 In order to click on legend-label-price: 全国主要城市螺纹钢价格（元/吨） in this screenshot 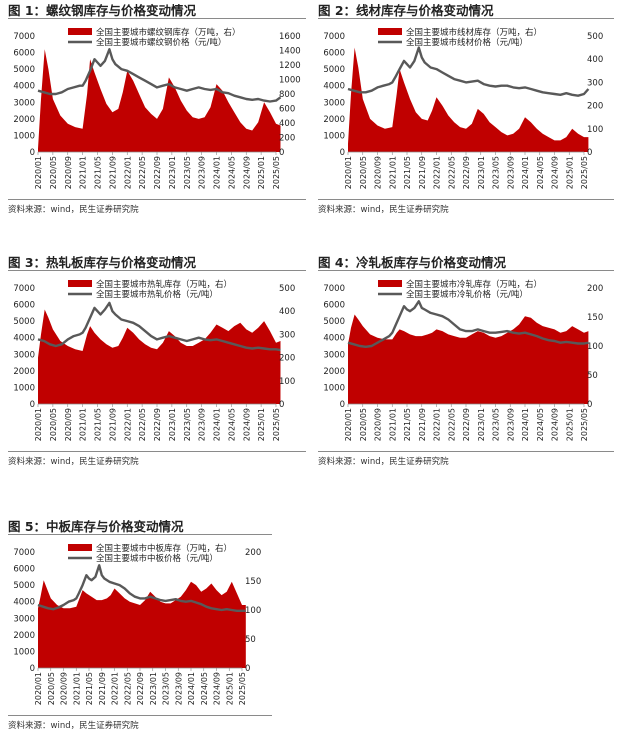, I will do `click(161, 42)`.